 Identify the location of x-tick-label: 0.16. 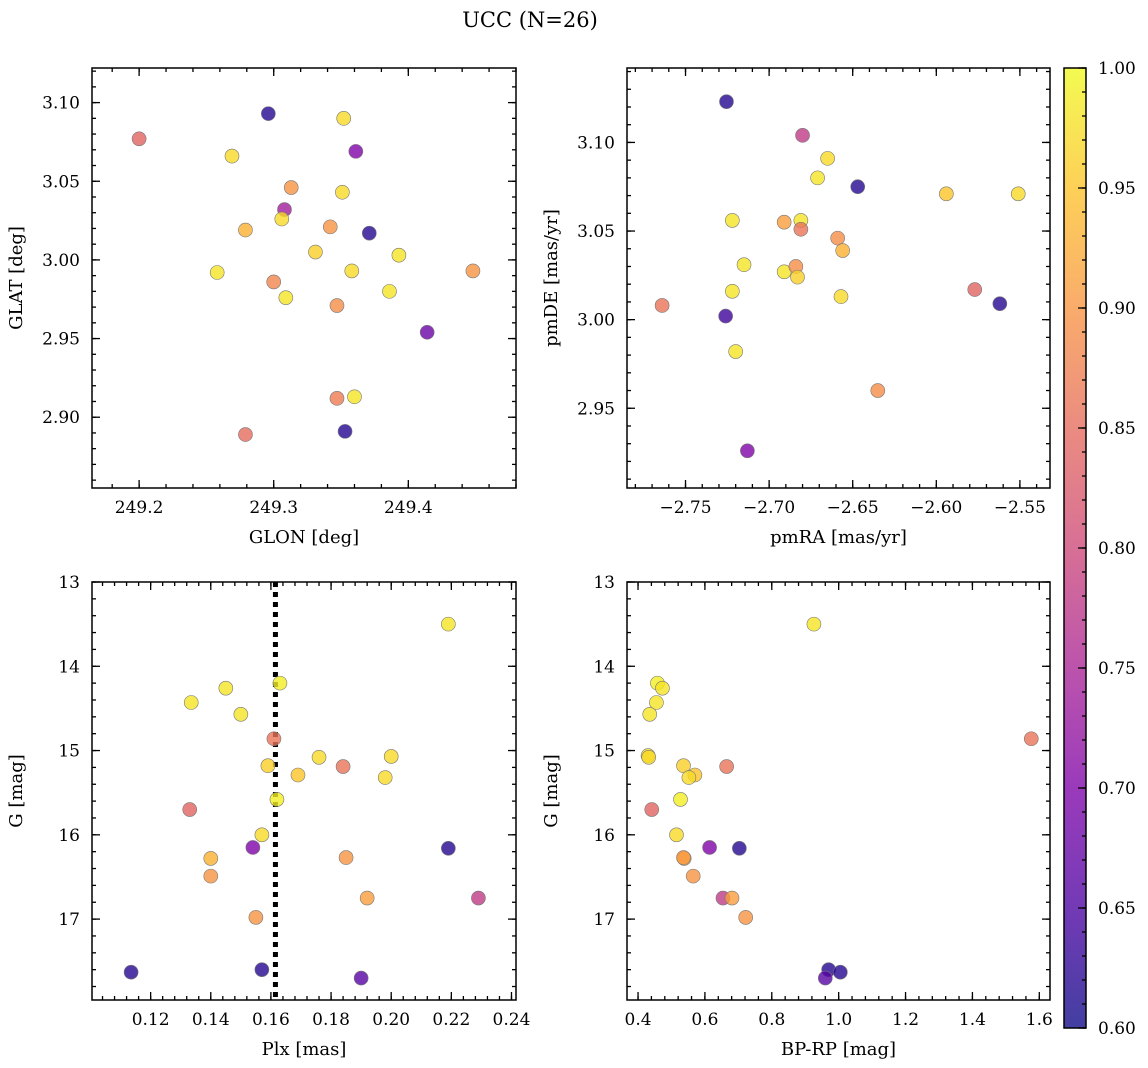
(271, 1020).